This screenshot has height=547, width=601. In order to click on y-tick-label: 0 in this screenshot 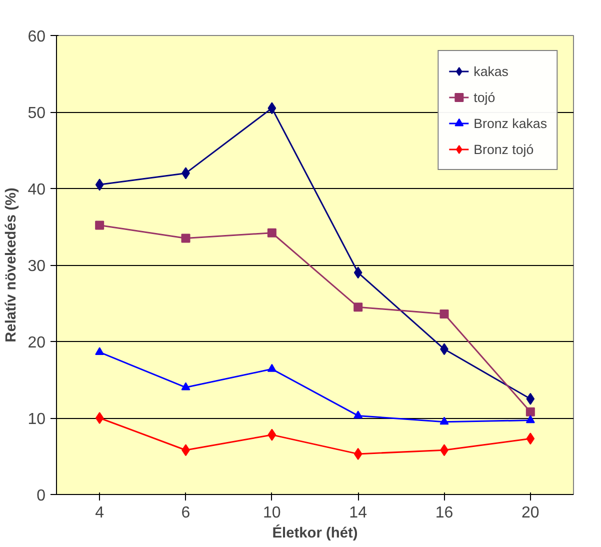, I will do `click(41, 496)`.